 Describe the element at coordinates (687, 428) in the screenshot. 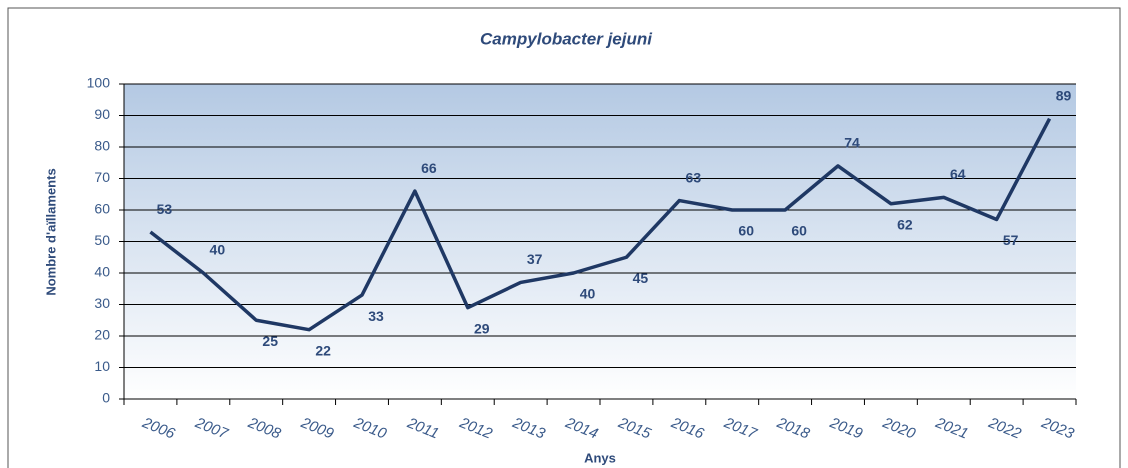

I see `x-tick-label: 2016` at that location.